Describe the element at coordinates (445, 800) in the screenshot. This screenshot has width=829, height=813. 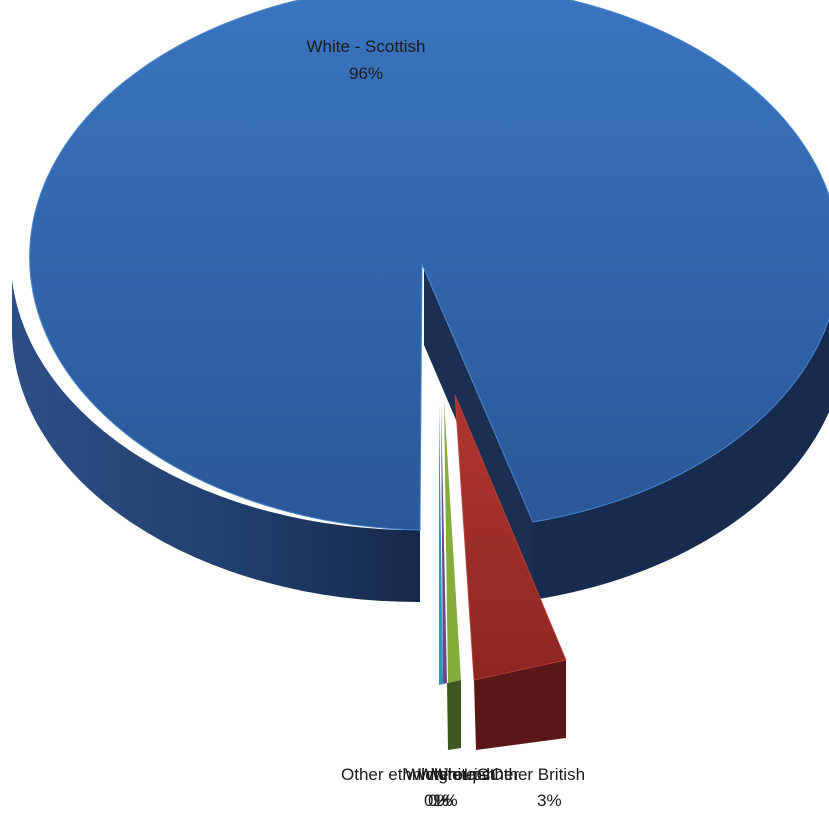
I see `label-white-irish-value: 1%` at that location.